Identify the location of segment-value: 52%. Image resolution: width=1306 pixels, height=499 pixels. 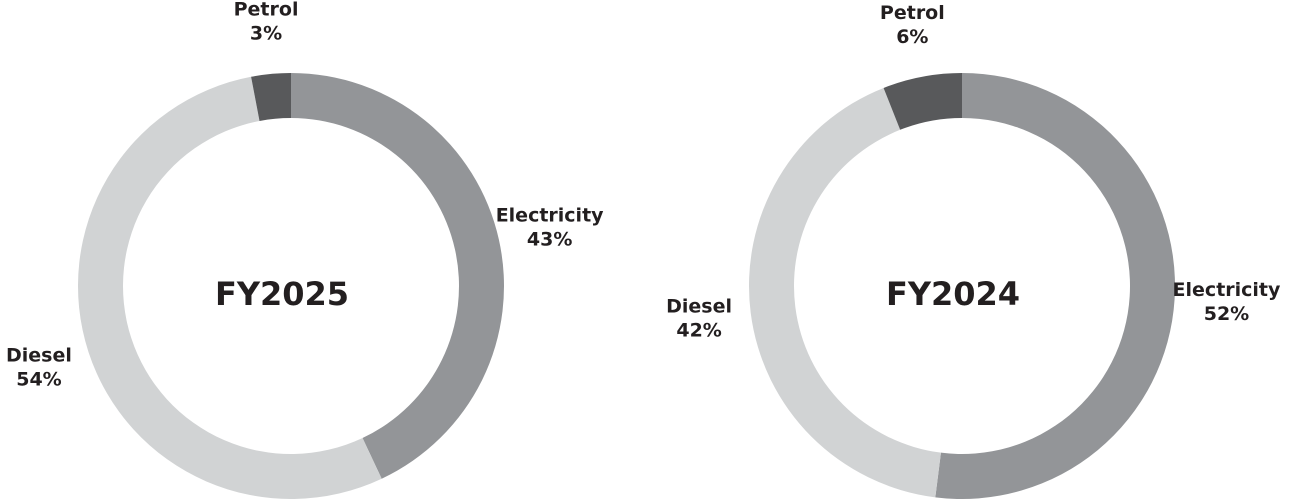
(1226, 314).